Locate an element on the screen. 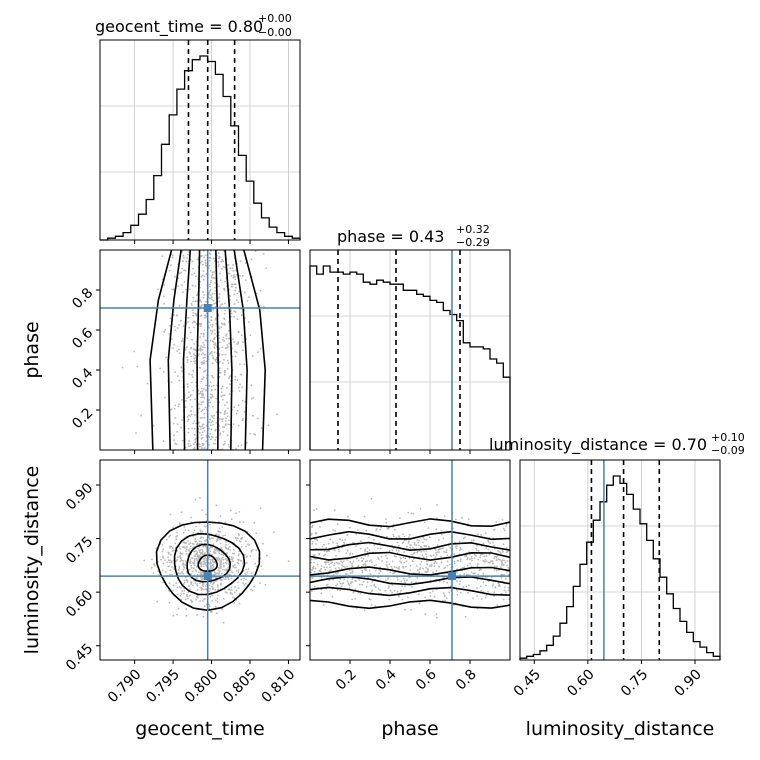  contour-line is located at coordinates (208, 350).